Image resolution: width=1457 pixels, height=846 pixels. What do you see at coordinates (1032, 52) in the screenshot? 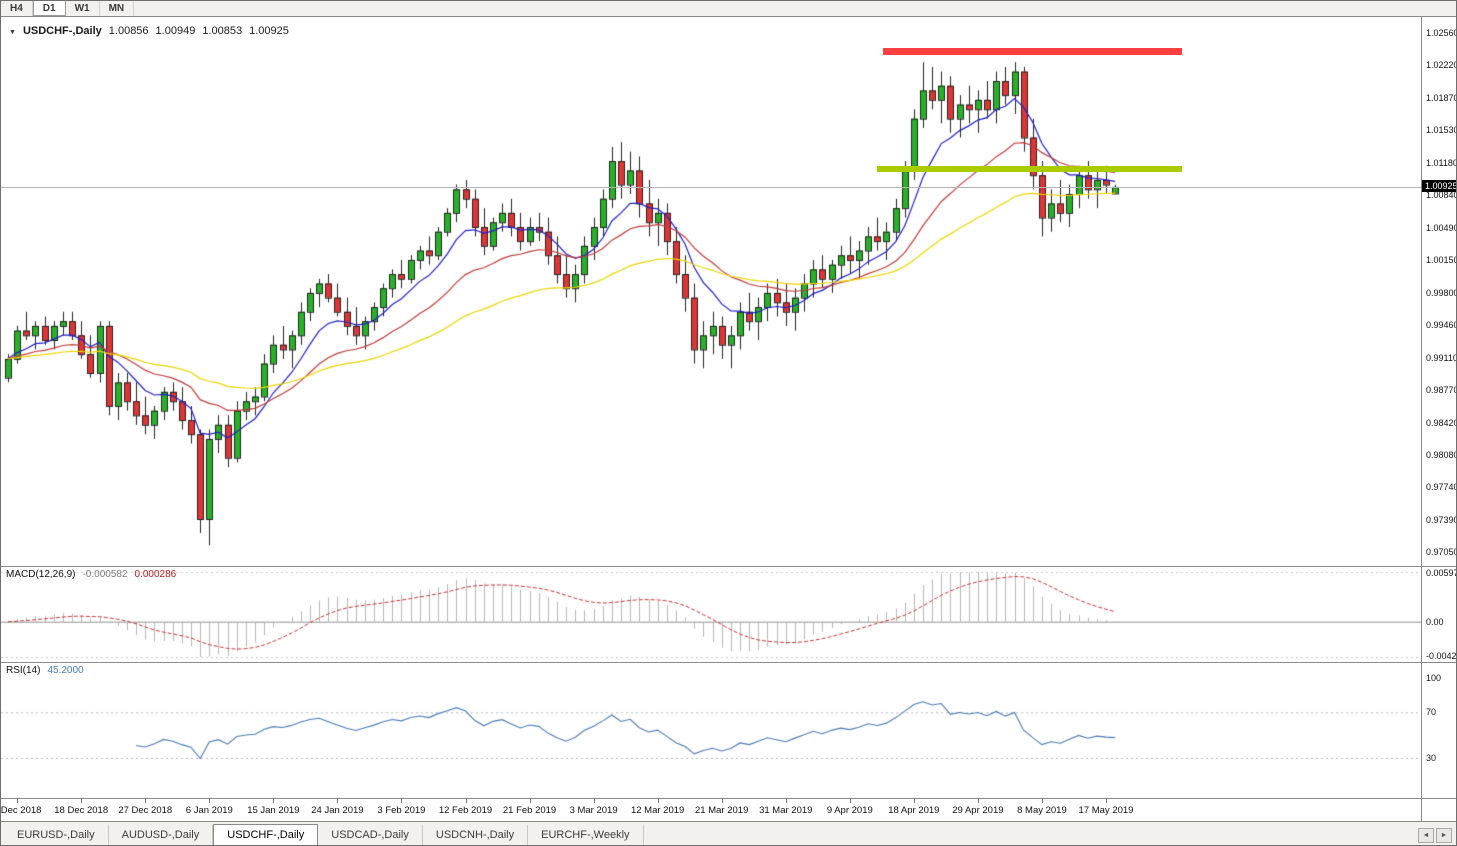
I see `resistance-line` at bounding box center [1032, 52].